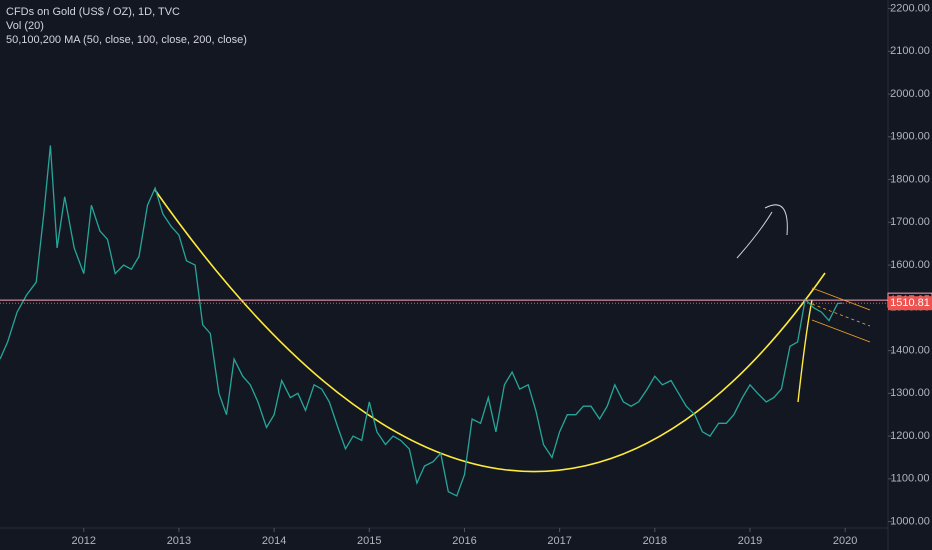  What do you see at coordinates (910, 436) in the screenshot?
I see `y-tick-label: 1200.00` at bounding box center [910, 436].